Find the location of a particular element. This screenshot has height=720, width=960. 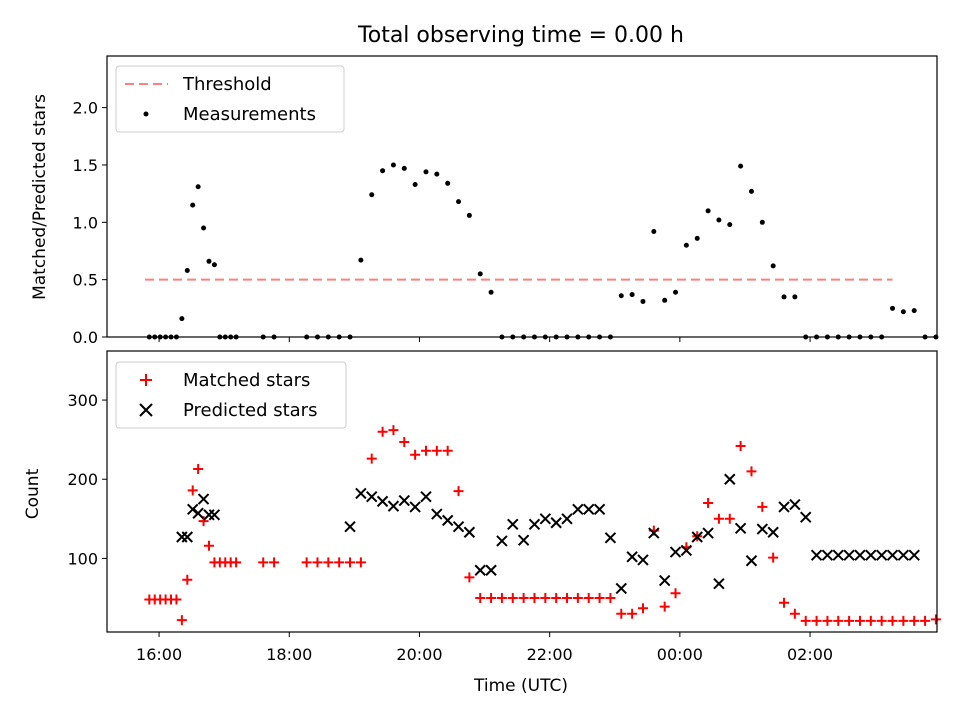

y-tick-label: 0.0 is located at coordinates (85, 337).